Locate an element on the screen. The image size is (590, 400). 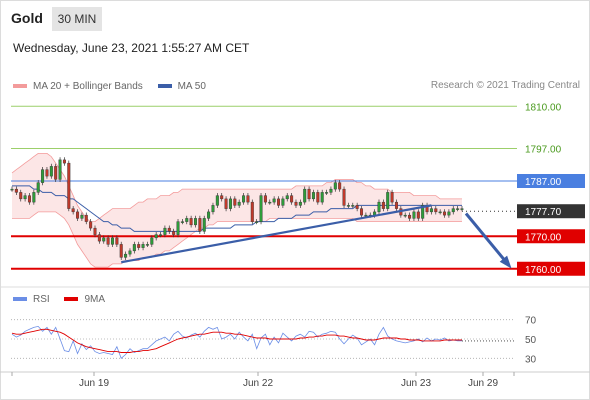
level-label-1797.00: 1797.00 is located at coordinates (543, 150).